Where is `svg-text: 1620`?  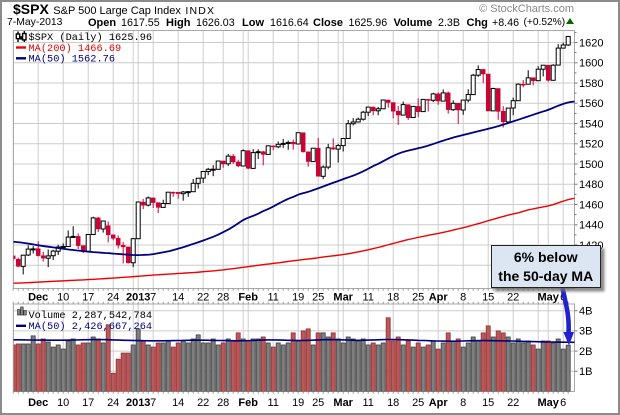 svg-text: 1620 is located at coordinates (591, 43).